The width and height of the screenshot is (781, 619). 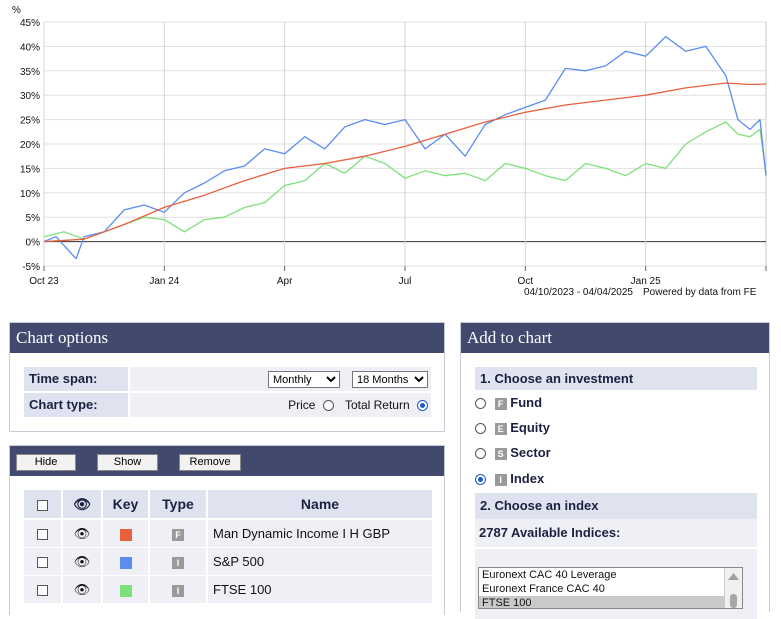 I want to click on show-button: Show, so click(x=127, y=462).